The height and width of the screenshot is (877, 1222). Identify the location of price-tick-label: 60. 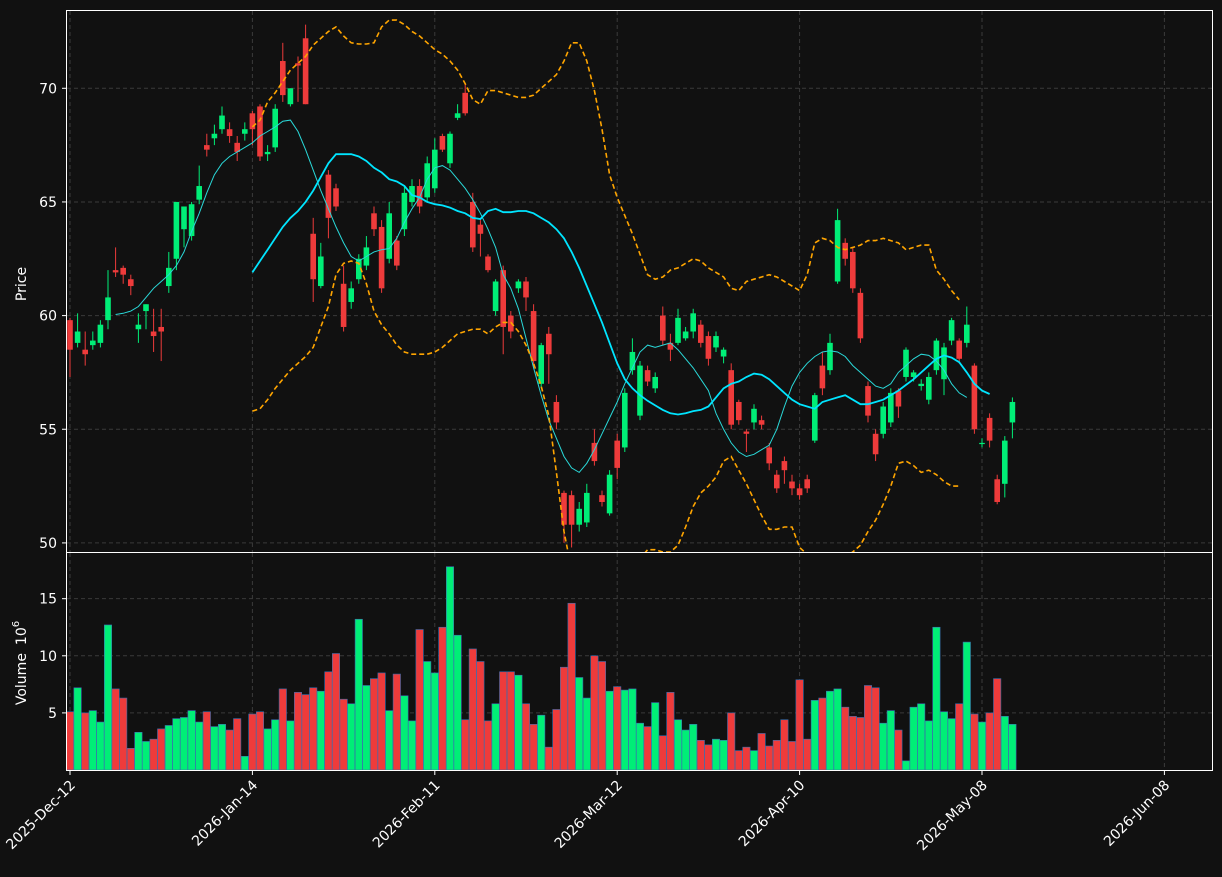
(48, 317).